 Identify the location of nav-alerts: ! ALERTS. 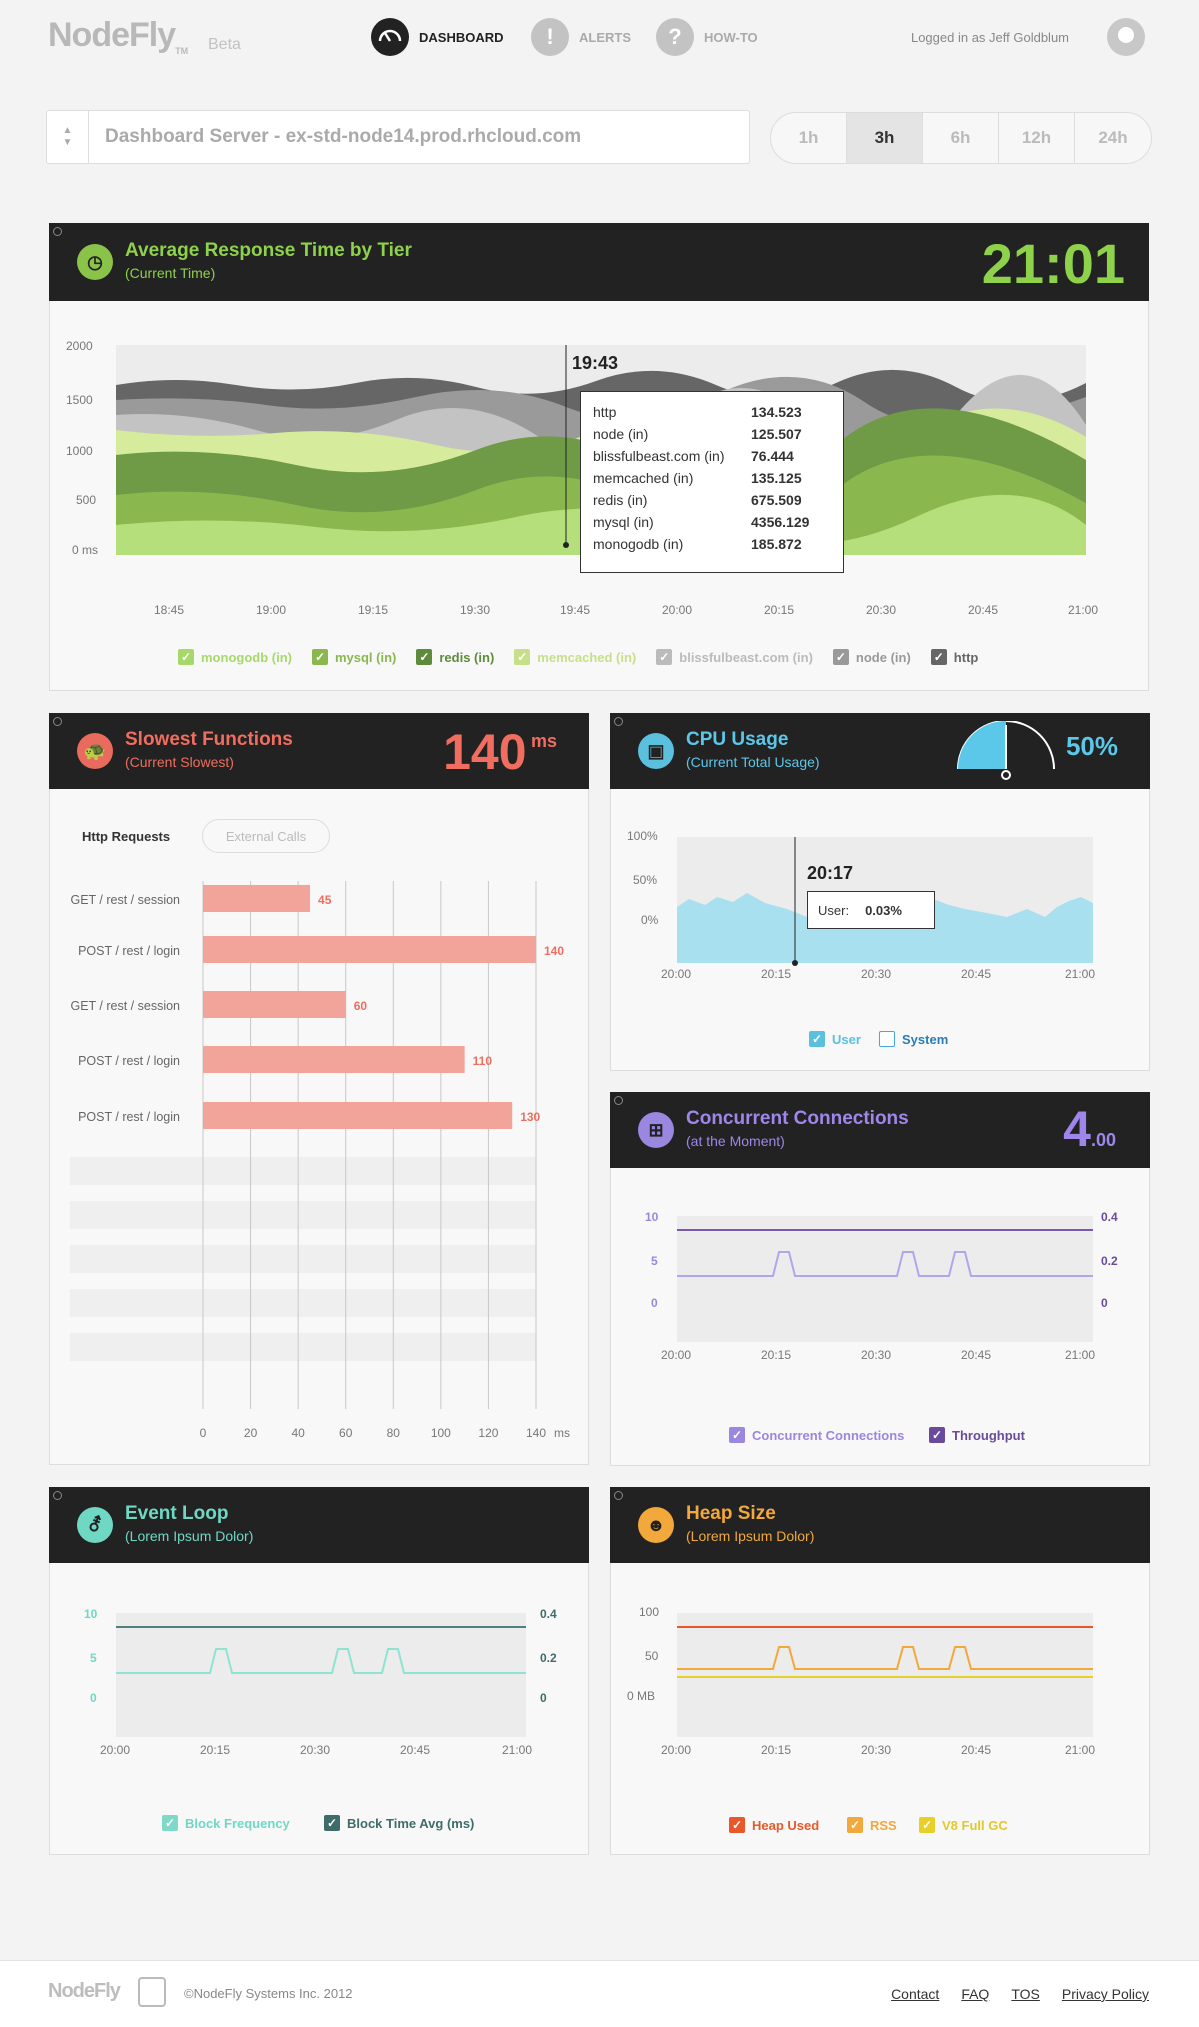
(581, 37).